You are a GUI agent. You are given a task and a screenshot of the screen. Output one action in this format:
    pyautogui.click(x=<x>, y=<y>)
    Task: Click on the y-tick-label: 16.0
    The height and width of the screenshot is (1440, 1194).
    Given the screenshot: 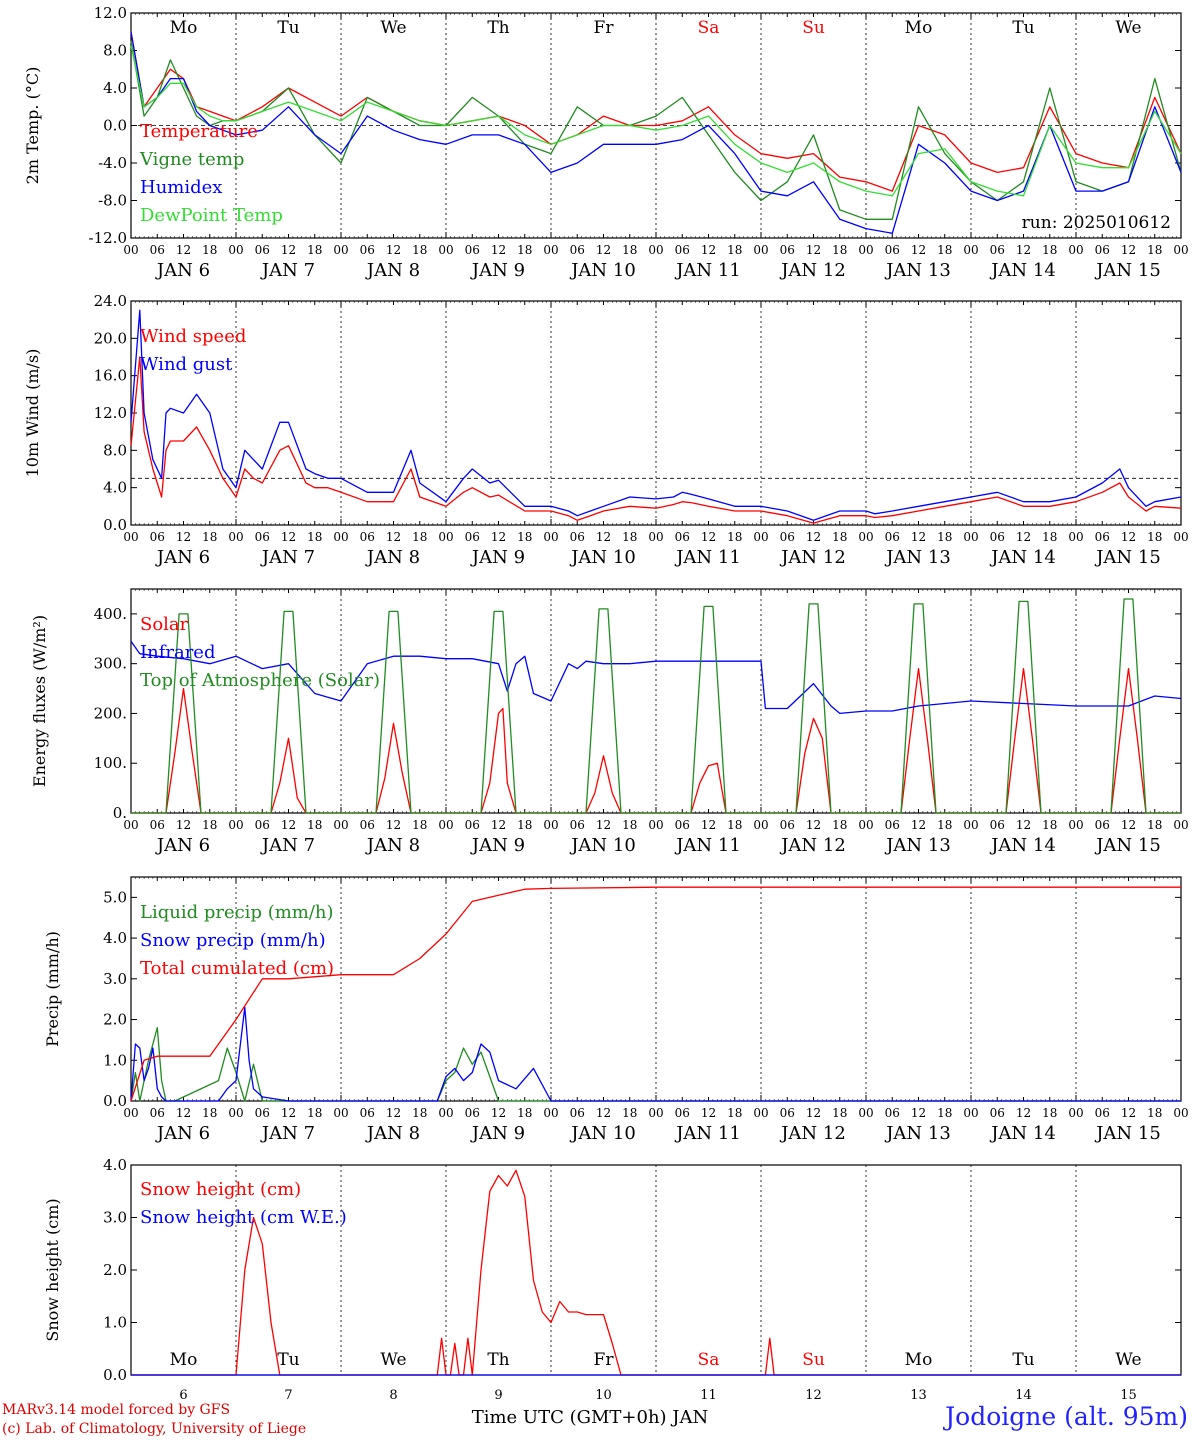 What is the action you would take?
    pyautogui.click(x=110, y=376)
    